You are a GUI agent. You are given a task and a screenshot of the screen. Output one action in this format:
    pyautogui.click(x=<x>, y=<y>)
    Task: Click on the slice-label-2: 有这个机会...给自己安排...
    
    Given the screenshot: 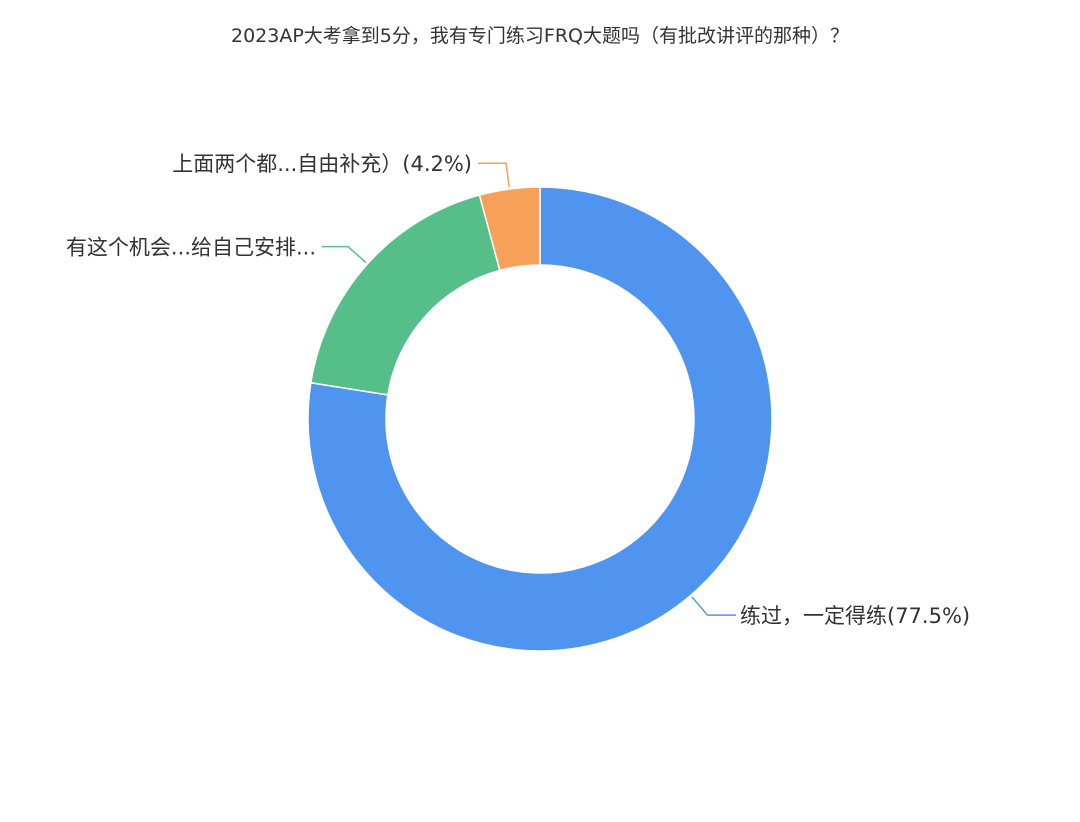 What is the action you would take?
    pyautogui.click(x=191, y=248)
    